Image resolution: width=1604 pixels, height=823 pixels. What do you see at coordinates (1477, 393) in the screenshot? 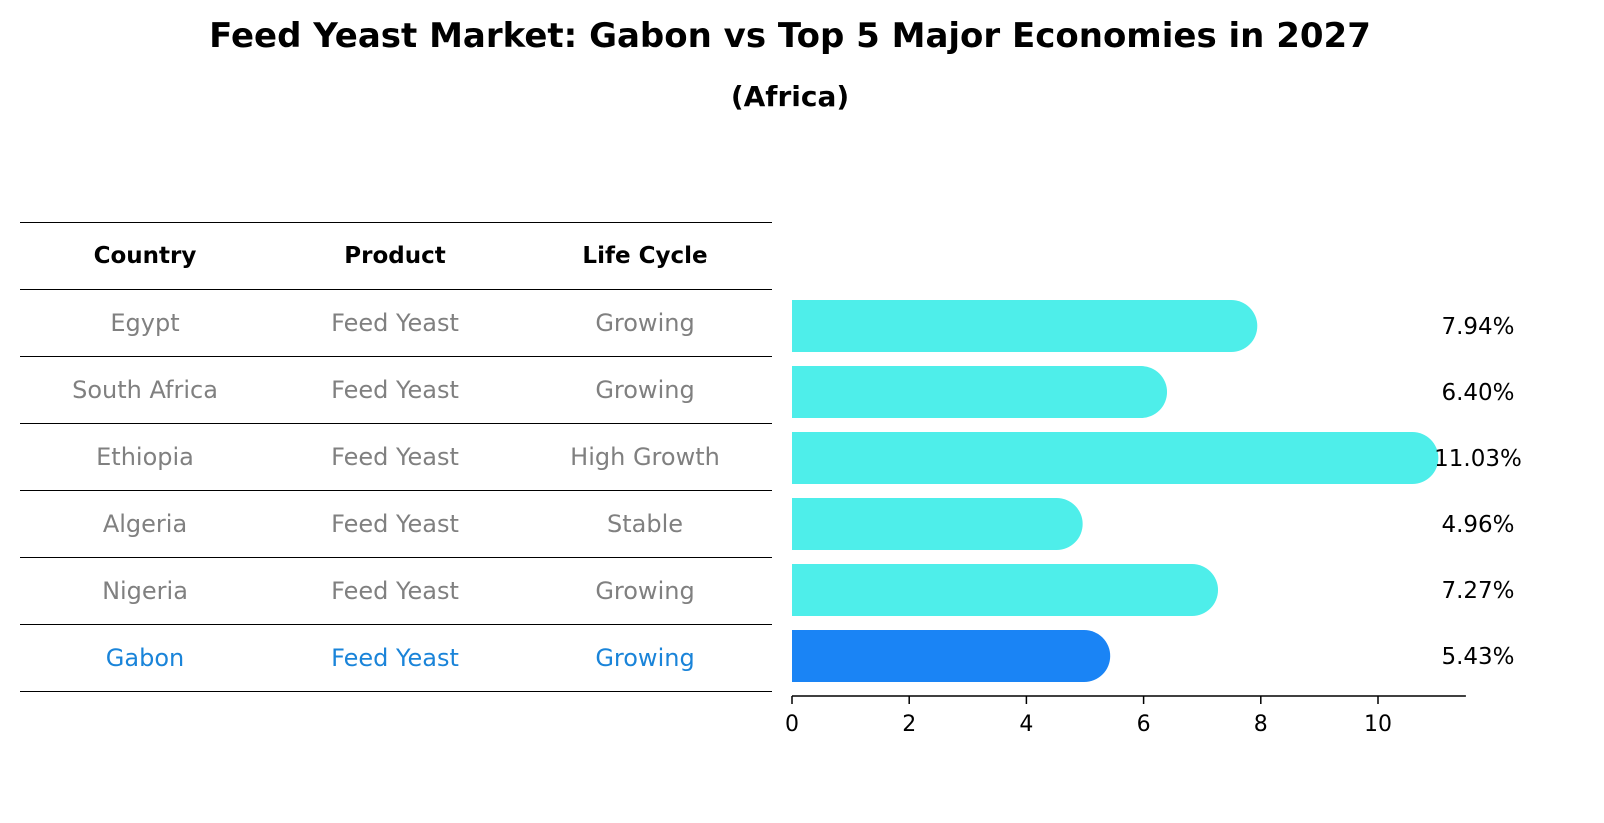
I see `value-label: 6.40%` at bounding box center [1477, 393].